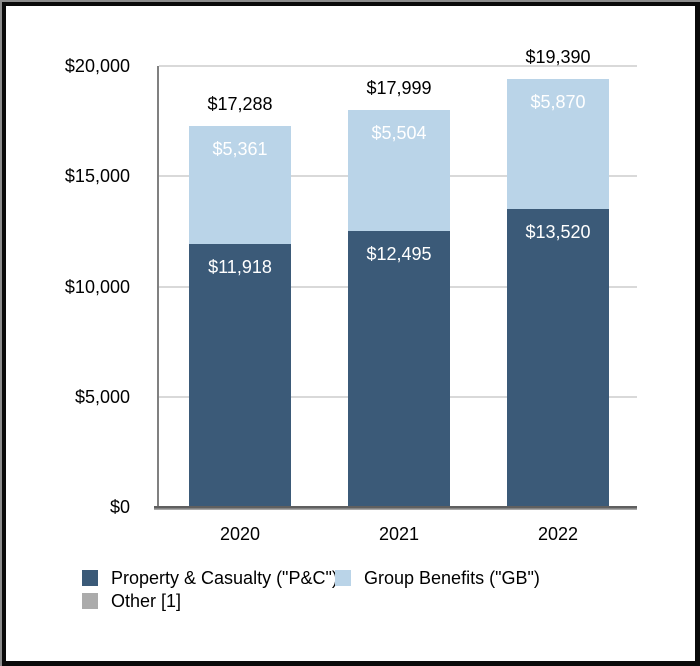  I want to click on segment-value-label: $11,918, so click(240, 267).